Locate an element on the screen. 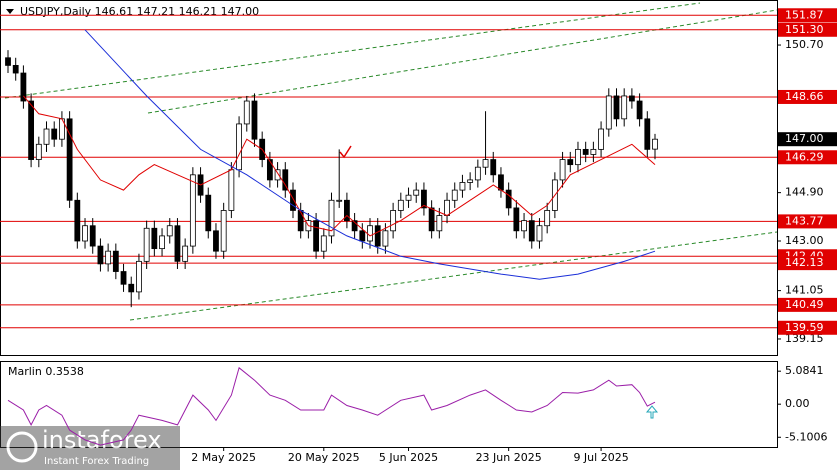 Image resolution: width=837 pixels, height=470 pixels. x-tick-label: 5 Jun 2025 is located at coordinates (408, 457).